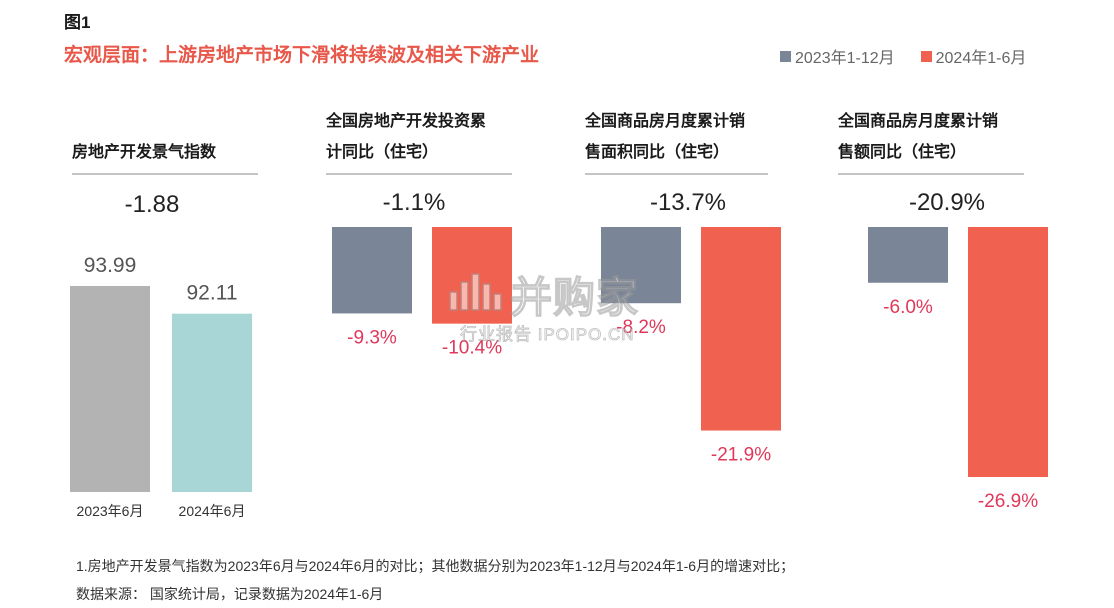  I want to click on legend-label-2024: 2024年1-6月, so click(981, 58).